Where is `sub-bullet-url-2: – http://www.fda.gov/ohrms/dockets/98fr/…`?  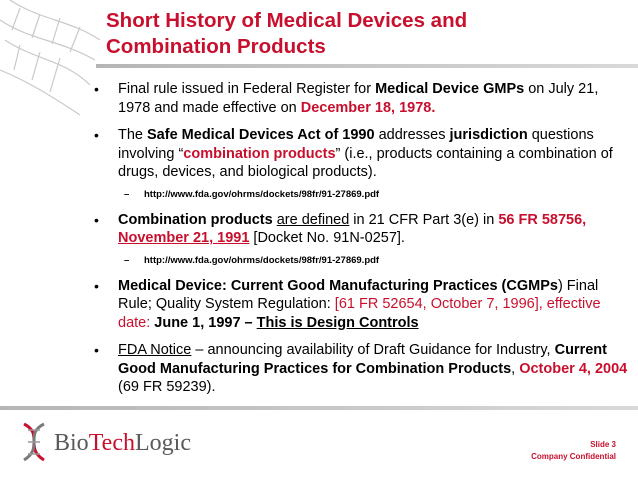
sub-bullet-url-2: – http://www.fda.gov/ohrms/dockets/98fr/… is located at coordinates (360, 261).